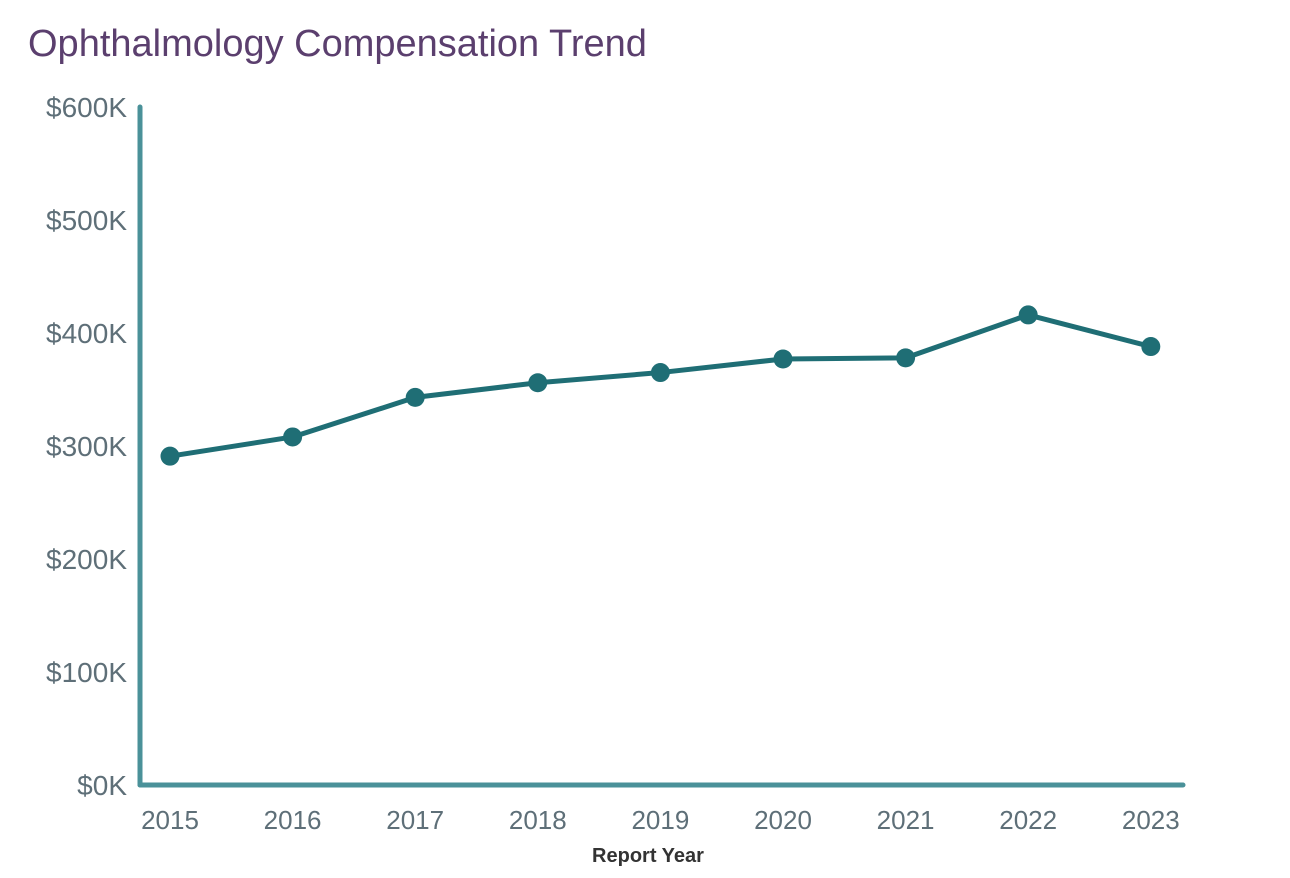  Describe the element at coordinates (102, 785) in the screenshot. I see `y-tick-label: $0K` at that location.